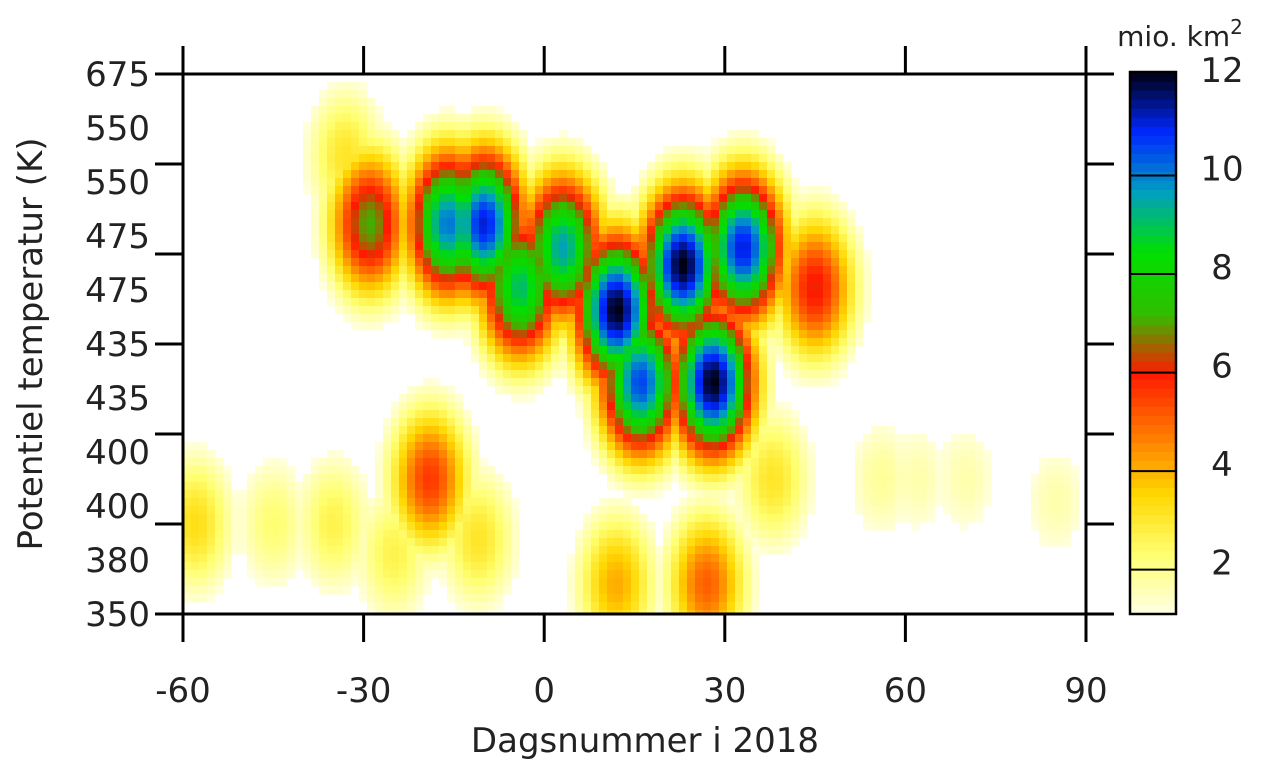 The width and height of the screenshot is (1288, 767). I want to click on colorbar-tick-label: 2, so click(1222, 564).